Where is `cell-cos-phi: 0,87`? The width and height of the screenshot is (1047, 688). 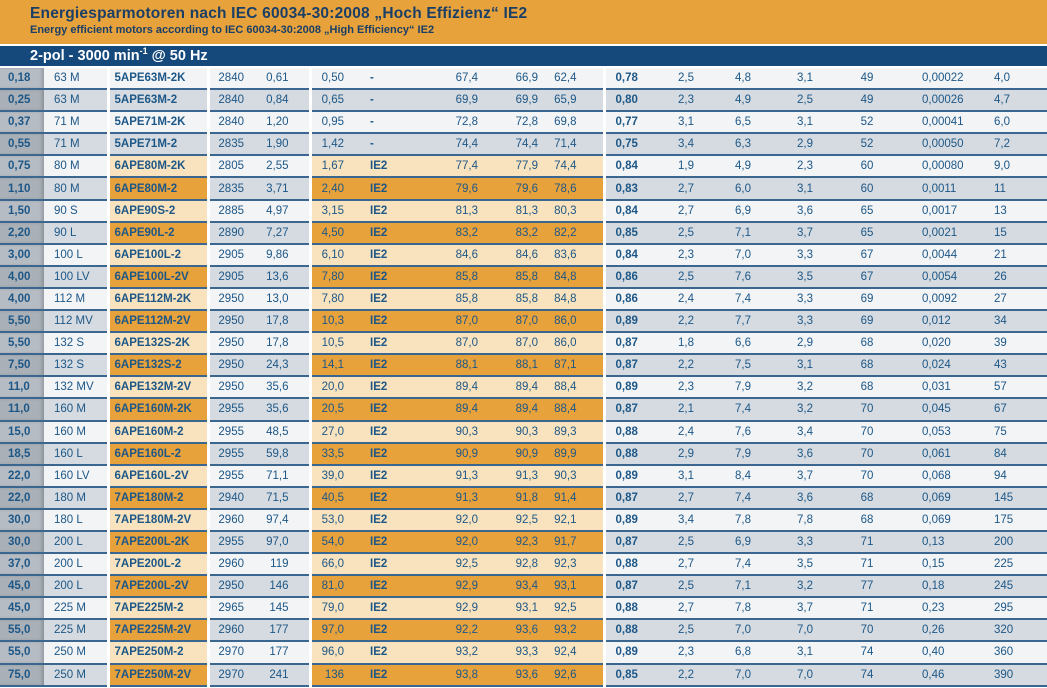 cell-cos-phi: 0,87 is located at coordinates (631, 365).